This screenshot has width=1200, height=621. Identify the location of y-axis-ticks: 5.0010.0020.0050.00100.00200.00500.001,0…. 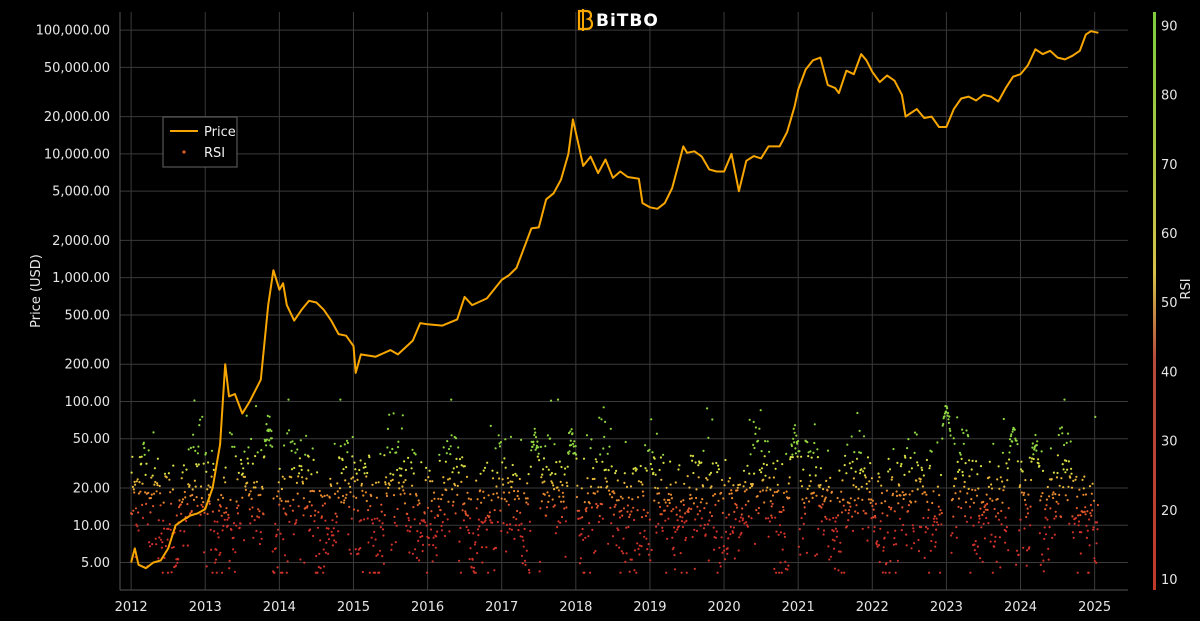
(73, 297).